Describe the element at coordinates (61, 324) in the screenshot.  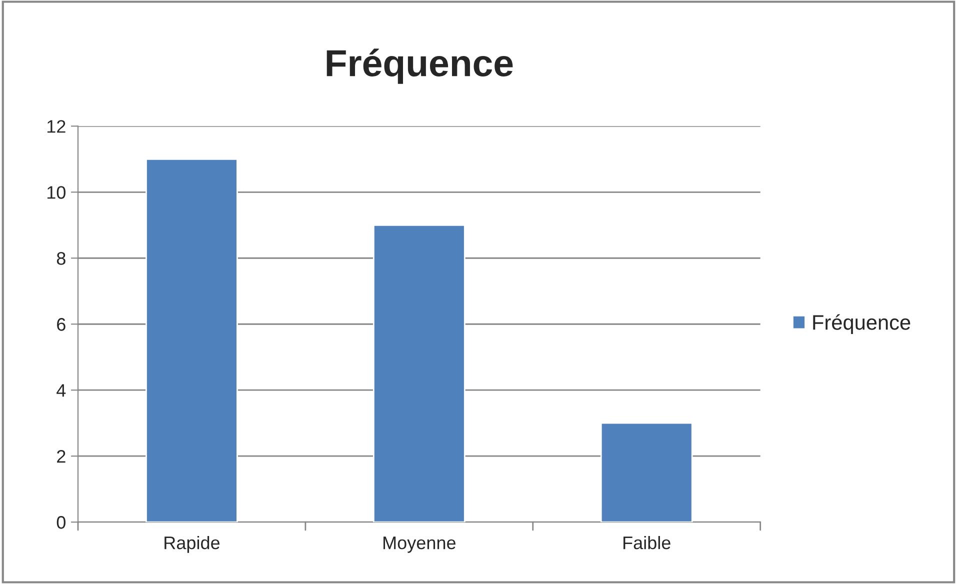
I see `y-tick-label: 6` at that location.